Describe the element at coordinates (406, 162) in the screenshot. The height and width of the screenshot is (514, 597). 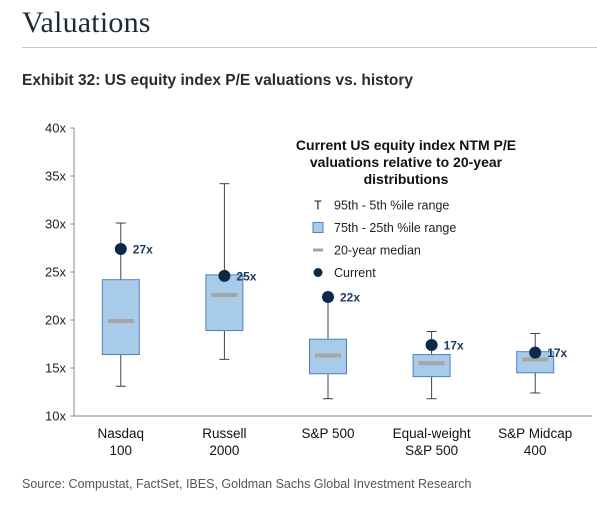
I see `chart-title-line-2: valuations relative to 20-year` at that location.